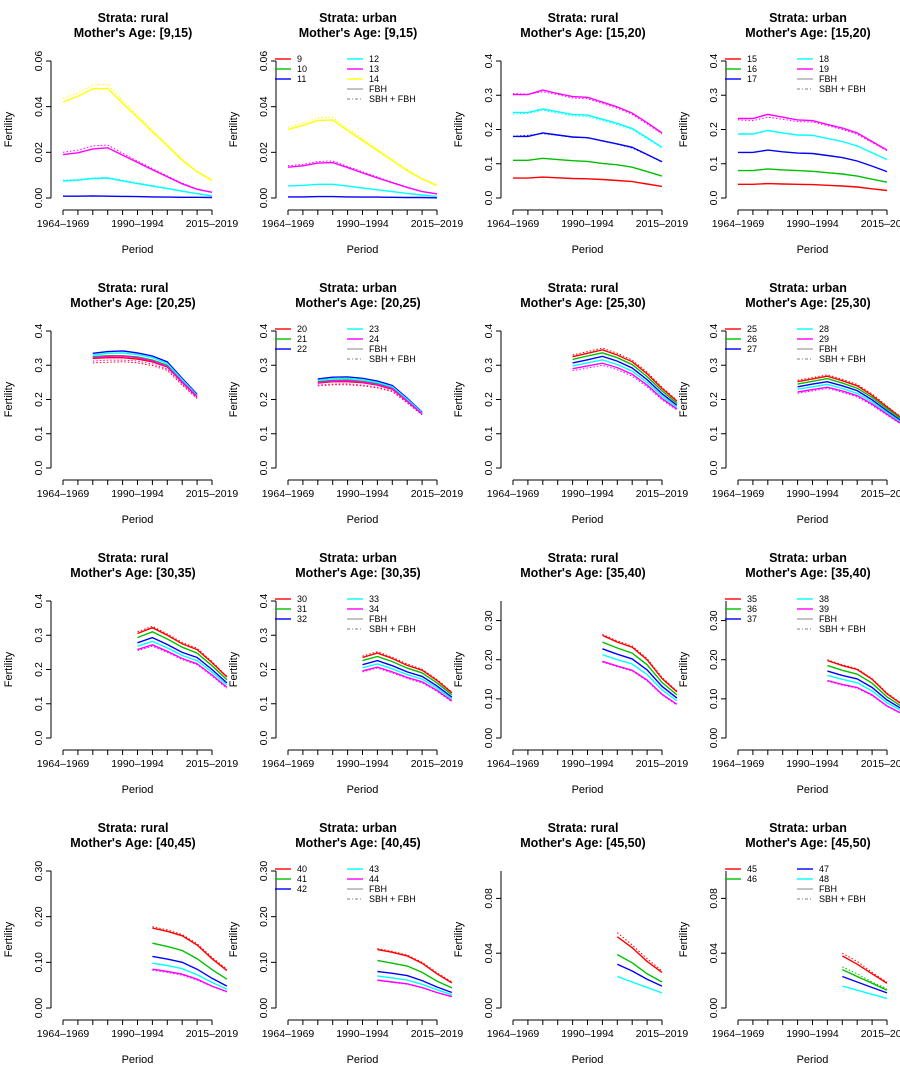 The width and height of the screenshot is (900, 1080). What do you see at coordinates (357, 843) in the screenshot?
I see `panel-title-age: Mother's Age: [40,45)` at bounding box center [357, 843].